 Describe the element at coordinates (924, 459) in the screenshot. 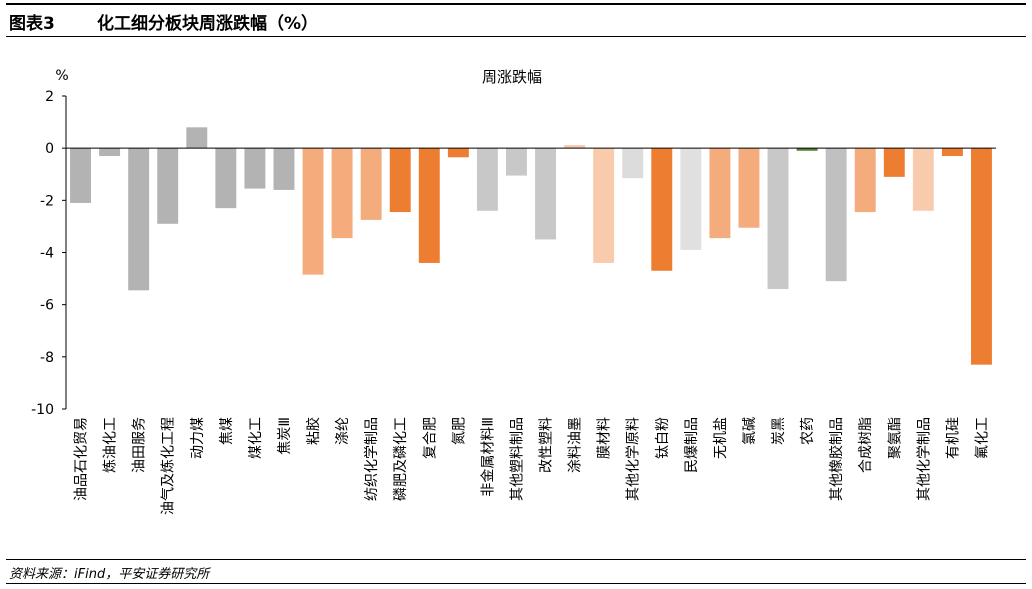

I see `x-tick-label: 其他化学制品` at that location.